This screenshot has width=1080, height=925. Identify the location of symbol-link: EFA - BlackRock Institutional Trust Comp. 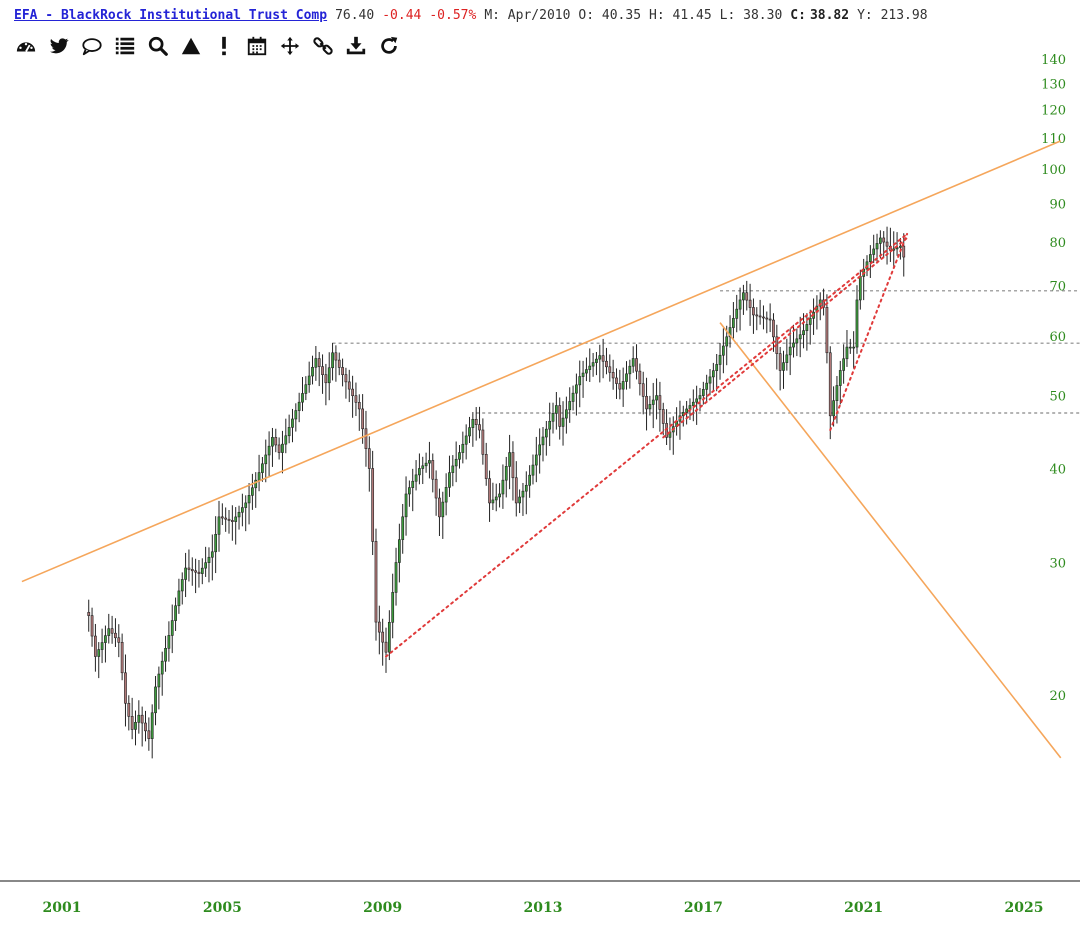
(171, 15).